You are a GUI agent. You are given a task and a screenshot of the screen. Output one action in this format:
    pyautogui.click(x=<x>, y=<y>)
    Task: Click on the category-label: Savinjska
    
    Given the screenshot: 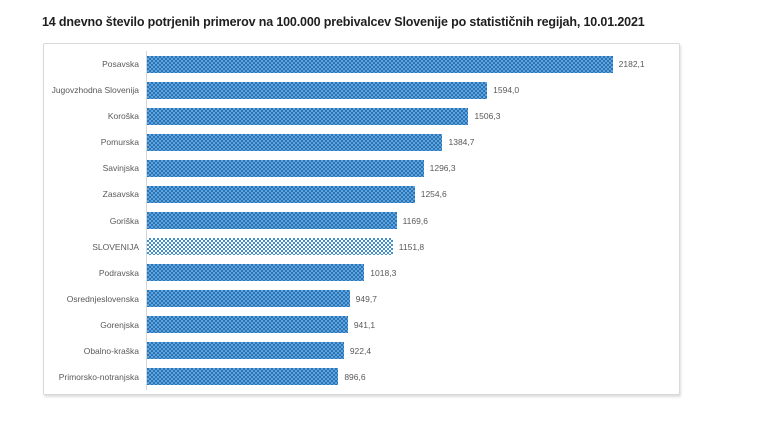 What is the action you would take?
    pyautogui.click(x=120, y=168)
    